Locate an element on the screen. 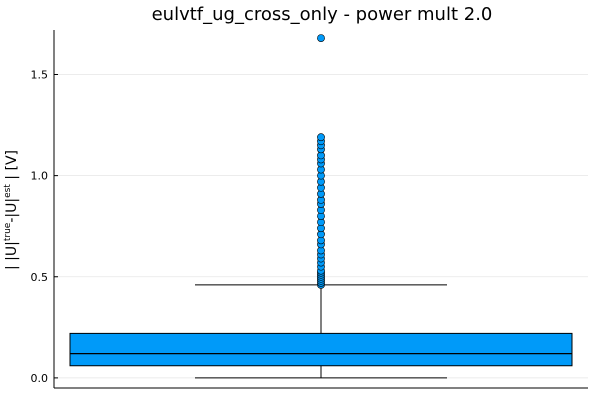  y-tick-label: 1.5 is located at coordinates (40, 74).